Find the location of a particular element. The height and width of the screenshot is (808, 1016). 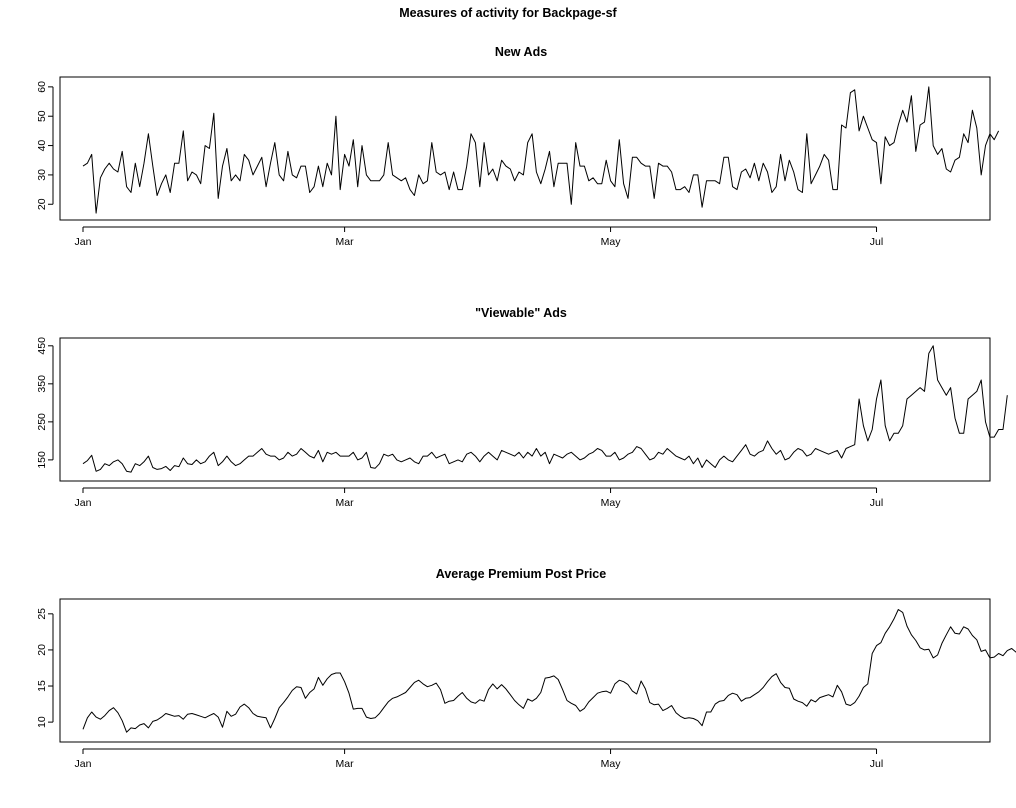

panel-new-ads-axes is located at coordinates (463, 159).